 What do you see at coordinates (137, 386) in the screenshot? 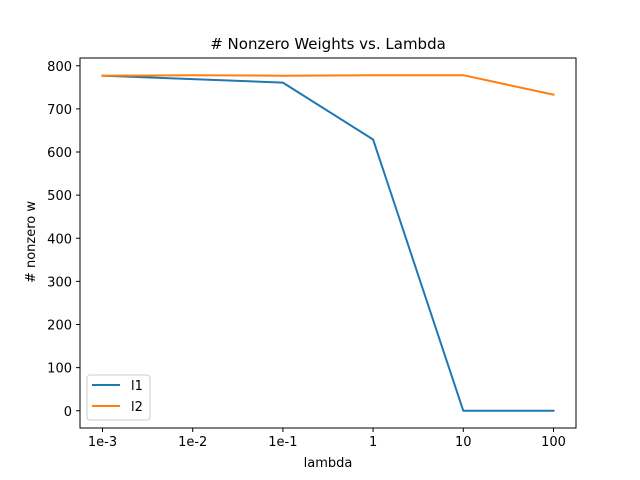
I see `legend-label-l1: l1` at bounding box center [137, 386].